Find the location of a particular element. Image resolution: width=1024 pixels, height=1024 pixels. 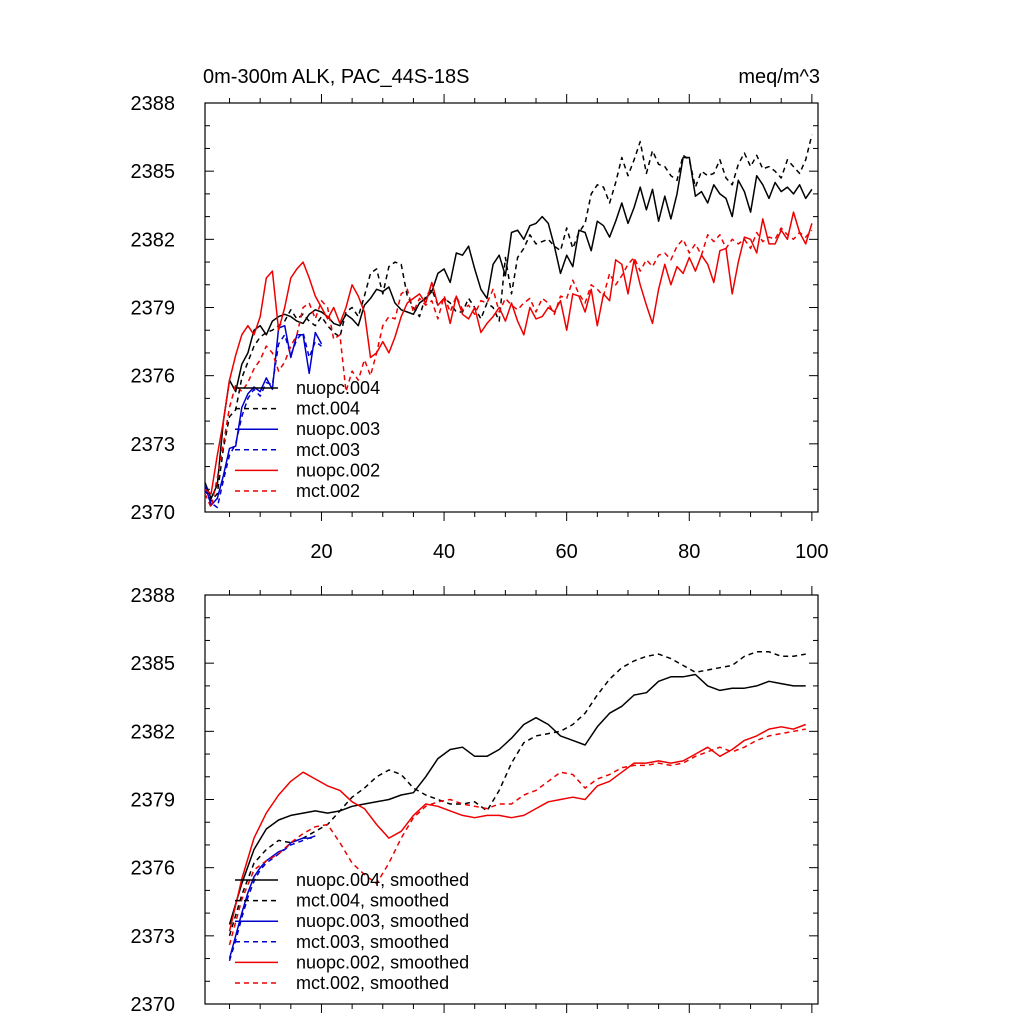

legend-label: nuopc.004 is located at coordinates (338, 388).